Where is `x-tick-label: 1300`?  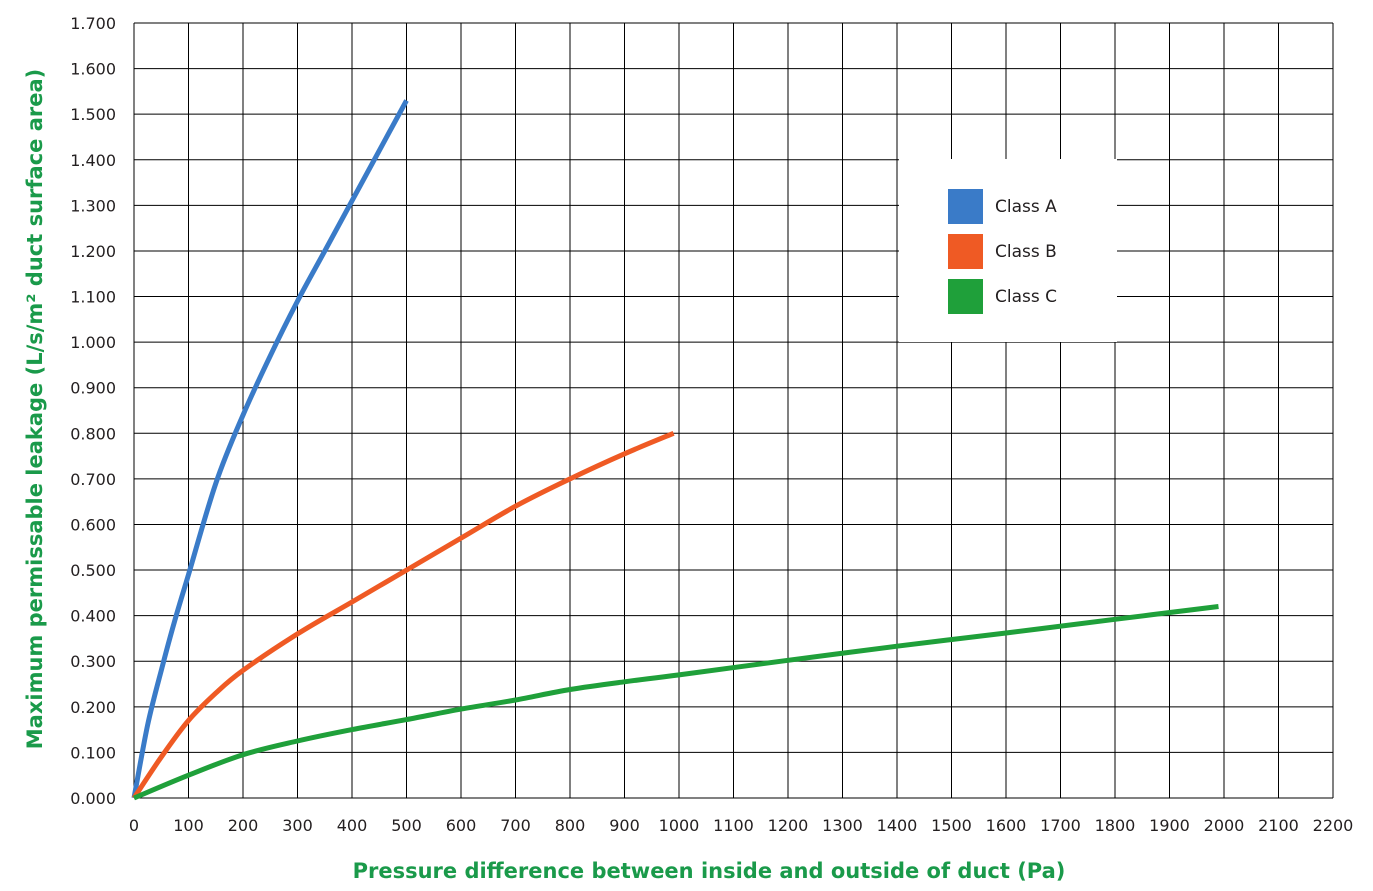
x-tick-label: 1300 is located at coordinates (842, 825).